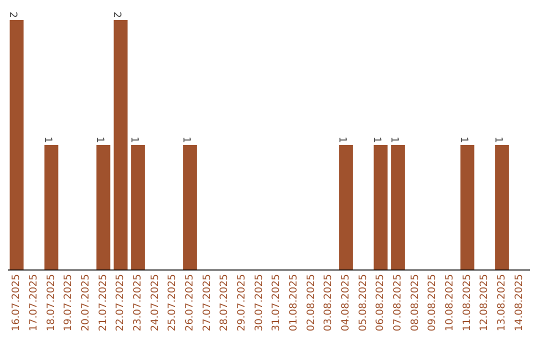 The width and height of the screenshot is (540, 340). I want to click on x-tick-label: 18.07.2025, so click(51, 303).